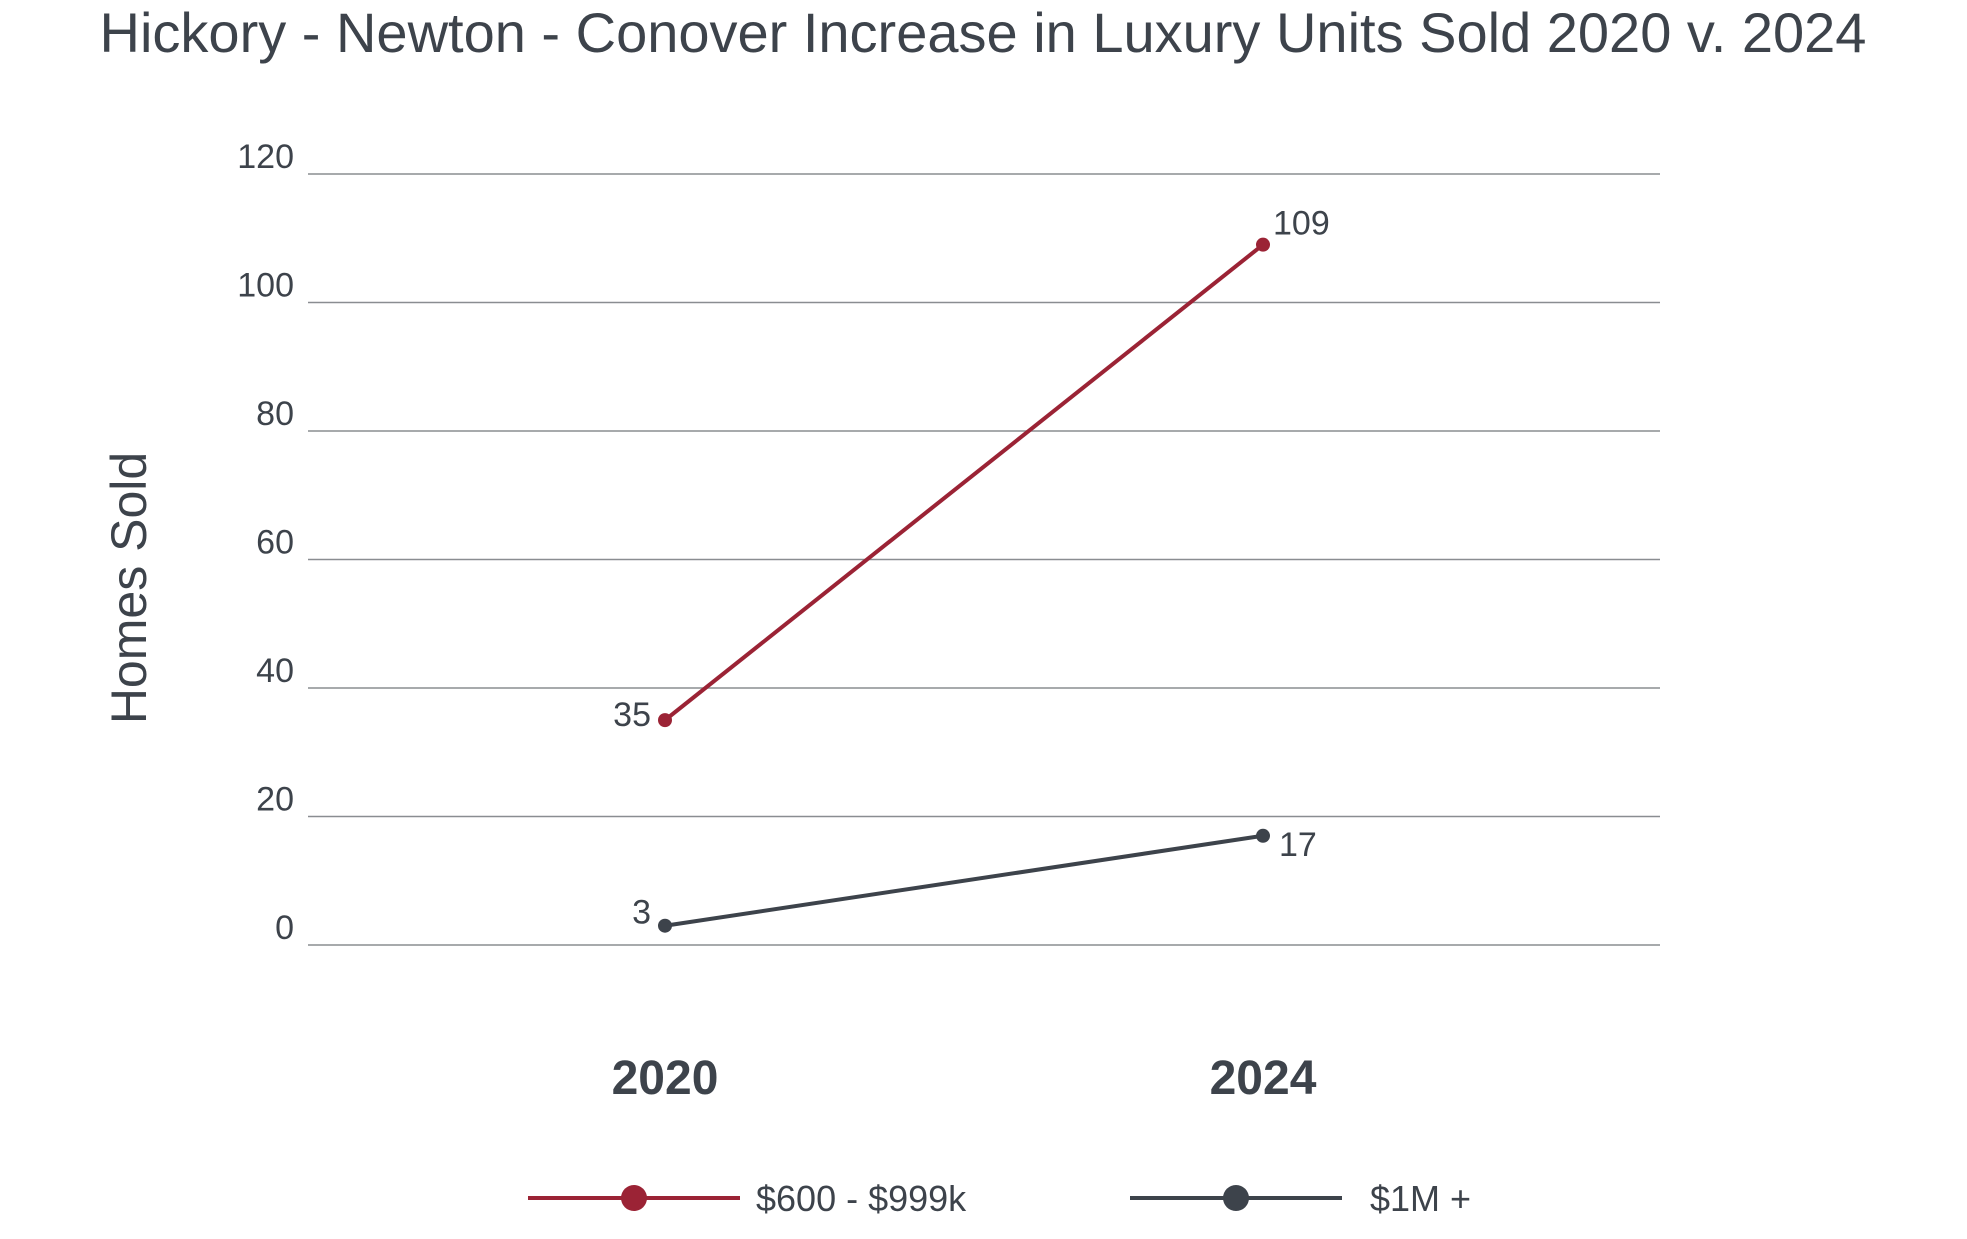 The width and height of the screenshot is (1967, 1239). Describe the element at coordinates (641, 913) in the screenshot. I see `data-label: 3` at that location.